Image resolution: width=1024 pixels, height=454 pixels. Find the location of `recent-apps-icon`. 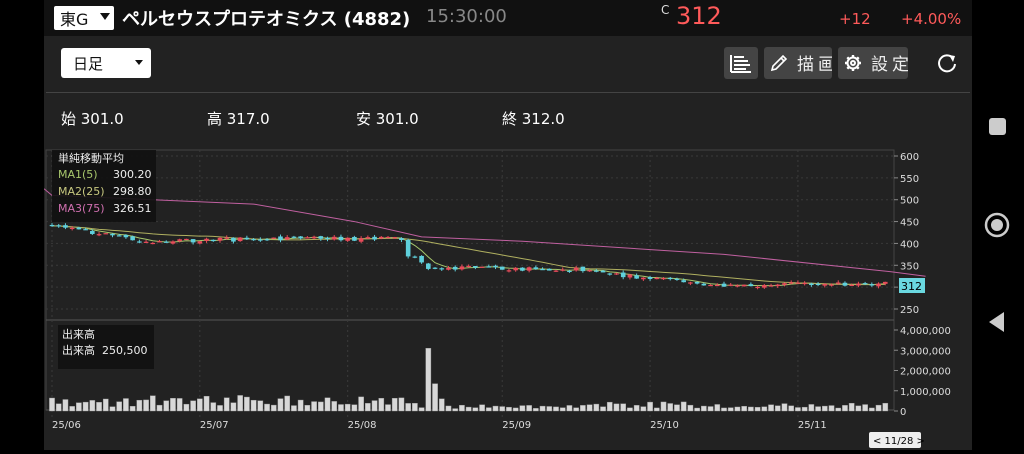

recent-apps-icon is located at coordinates (997, 126).